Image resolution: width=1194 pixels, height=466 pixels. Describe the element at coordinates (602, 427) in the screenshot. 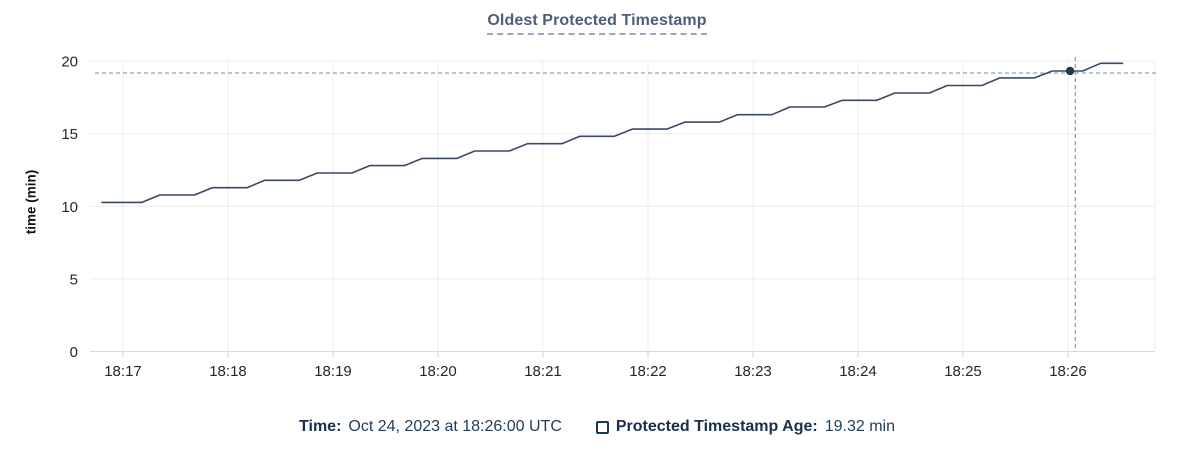

I see `series-toggle-checkbox-icon` at that location.